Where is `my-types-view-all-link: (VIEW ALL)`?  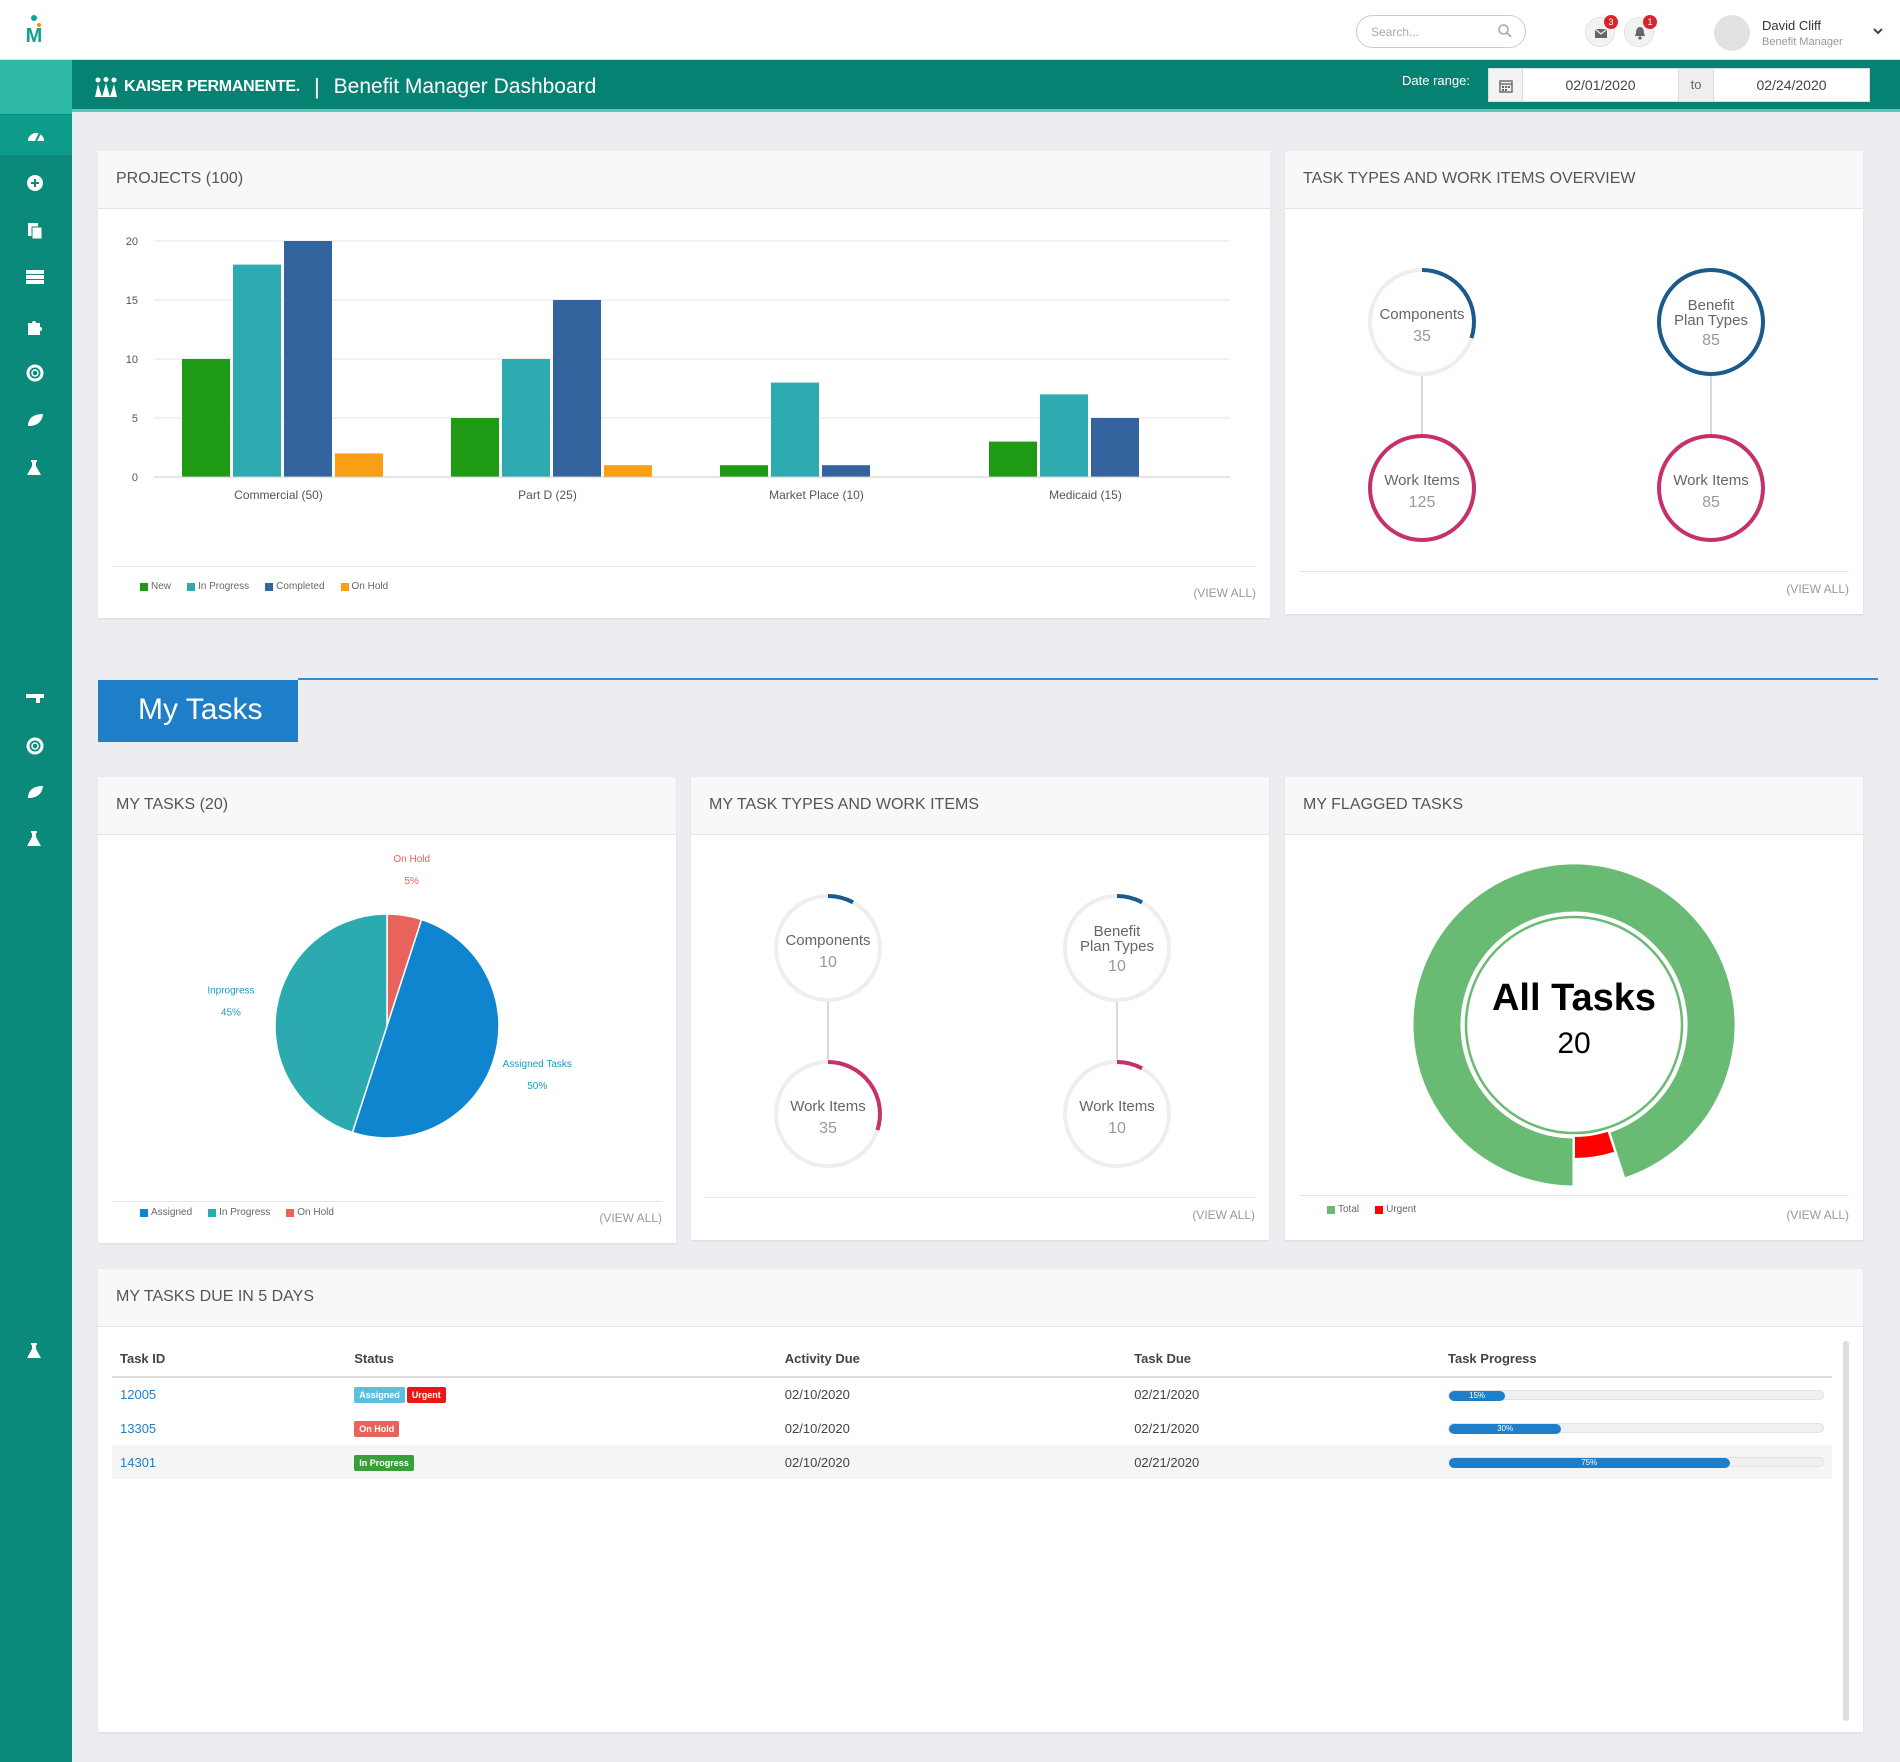 my-types-view-all-link: (VIEW ALL) is located at coordinates (1223, 1215).